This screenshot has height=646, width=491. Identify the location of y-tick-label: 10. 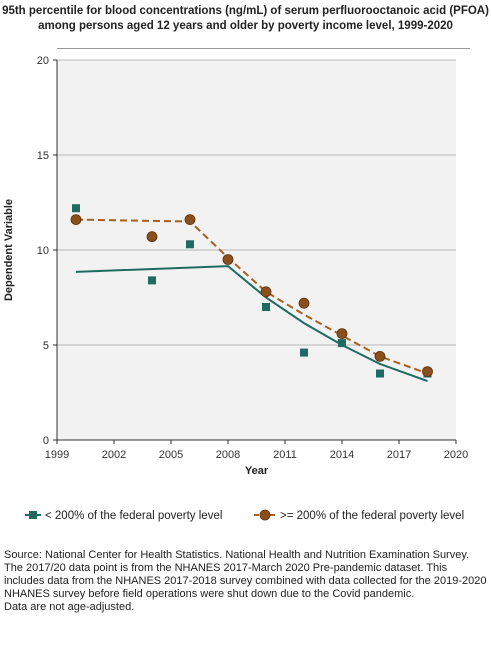
(43, 251).